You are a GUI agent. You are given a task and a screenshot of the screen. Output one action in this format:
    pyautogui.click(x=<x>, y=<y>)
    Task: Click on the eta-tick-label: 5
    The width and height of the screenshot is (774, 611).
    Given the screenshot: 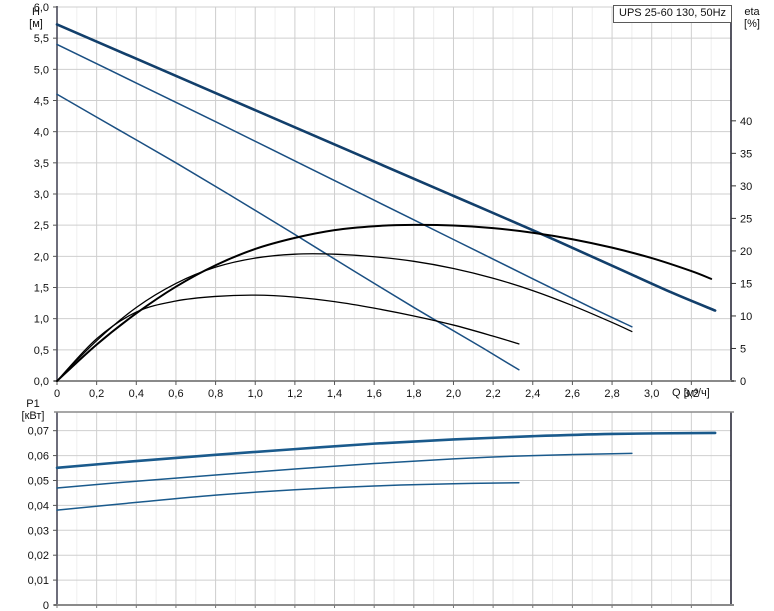 What is the action you would take?
    pyautogui.click(x=743, y=349)
    